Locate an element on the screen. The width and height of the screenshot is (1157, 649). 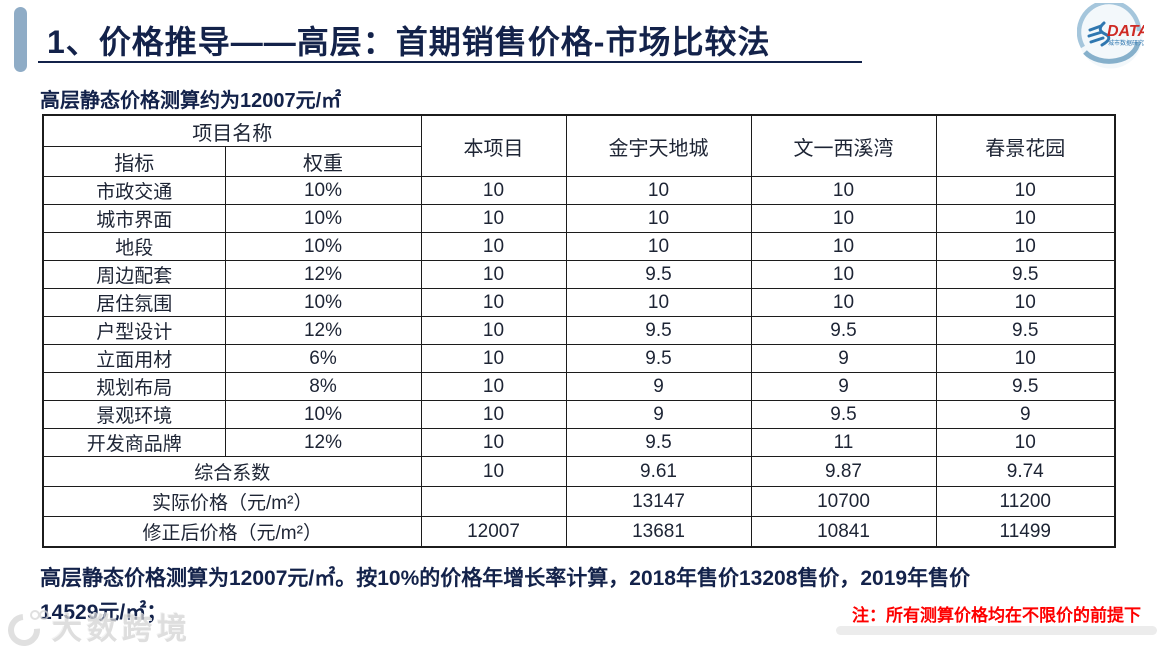
table-row: 户型设计 12% 10 9.5 9.5 9.5 is located at coordinates (579, 330).